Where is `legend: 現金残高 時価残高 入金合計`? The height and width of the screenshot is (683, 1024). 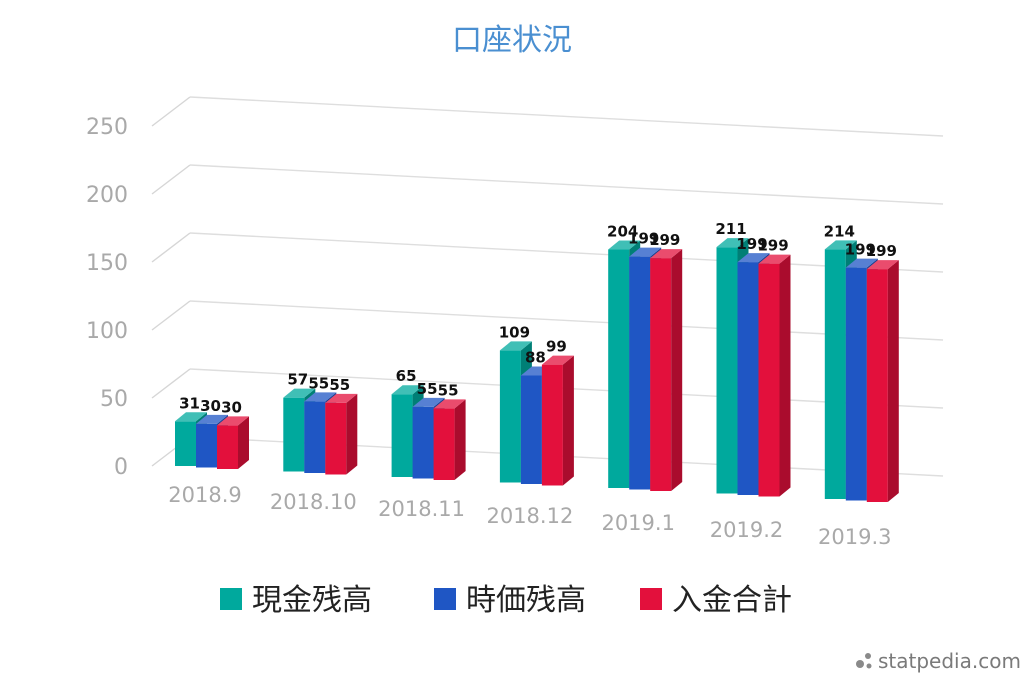 legend: 現金残高 時価残高 入金合計 is located at coordinates (506, 600).